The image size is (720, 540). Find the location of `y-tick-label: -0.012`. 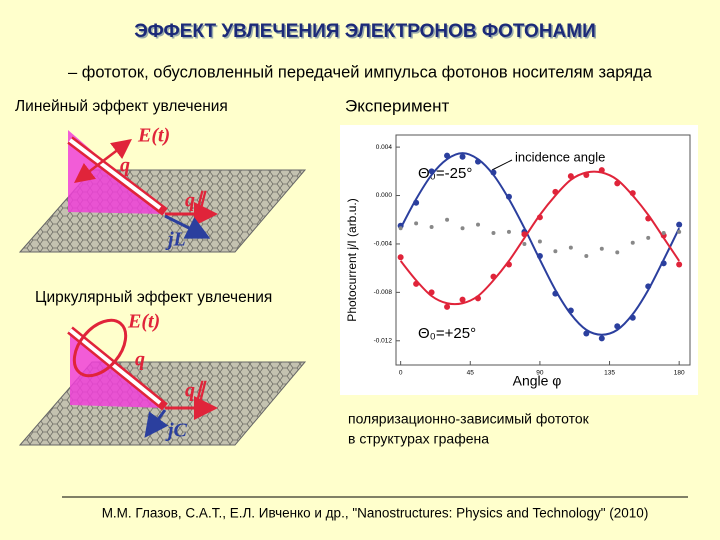

y-tick-label: -0.012 is located at coordinates (383, 341).